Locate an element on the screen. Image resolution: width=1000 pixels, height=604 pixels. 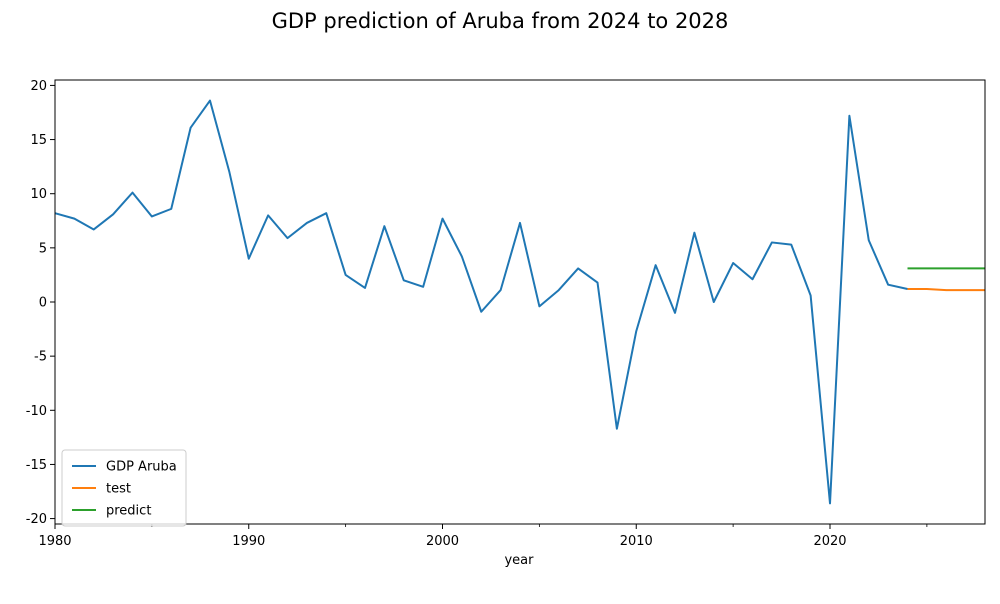
x-tick-label: 2010 is located at coordinates (636, 541).